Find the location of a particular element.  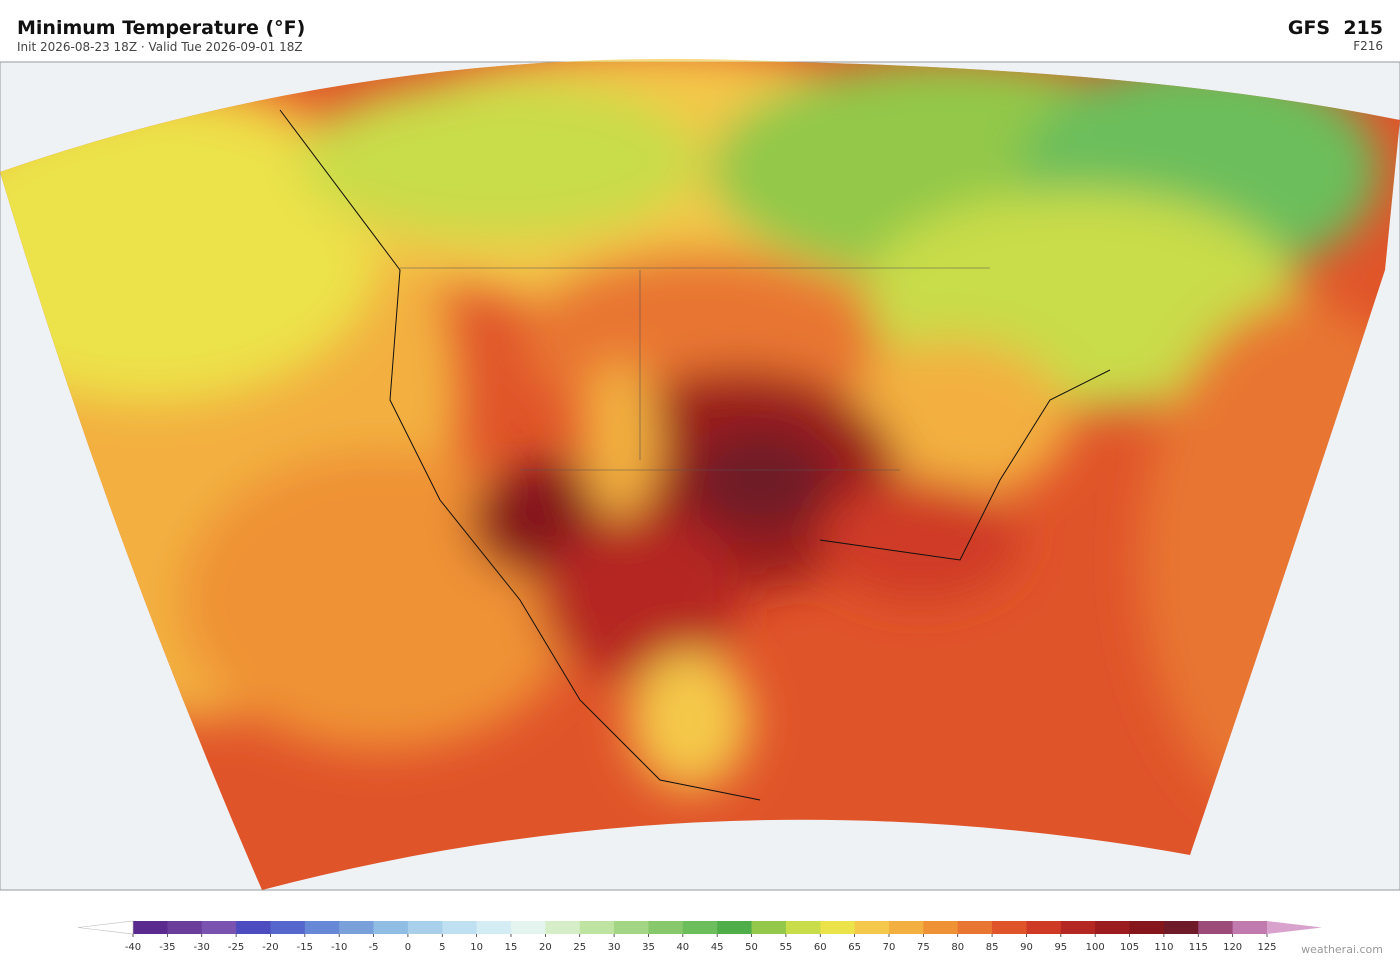

colorbar-tick-label: -20 is located at coordinates (270, 947).